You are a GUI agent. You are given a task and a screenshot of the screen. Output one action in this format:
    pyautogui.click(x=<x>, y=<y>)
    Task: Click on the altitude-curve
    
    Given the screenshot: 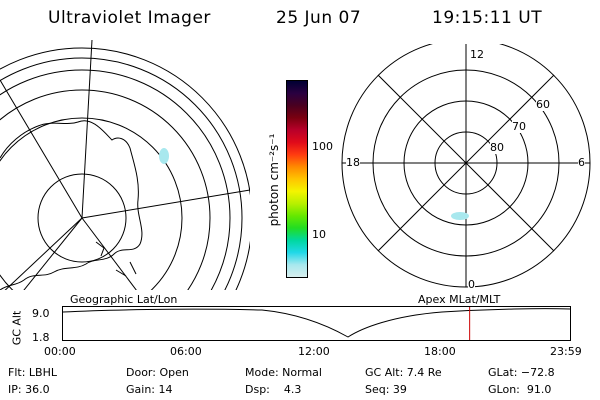 What is the action you would take?
    pyautogui.click(x=316, y=323)
    